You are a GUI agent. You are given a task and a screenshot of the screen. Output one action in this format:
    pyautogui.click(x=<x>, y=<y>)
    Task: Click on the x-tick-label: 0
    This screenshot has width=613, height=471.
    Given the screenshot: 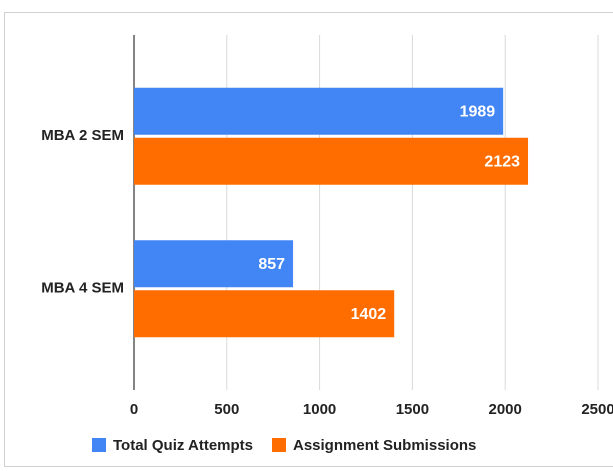 What is the action you would take?
    pyautogui.click(x=134, y=409)
    